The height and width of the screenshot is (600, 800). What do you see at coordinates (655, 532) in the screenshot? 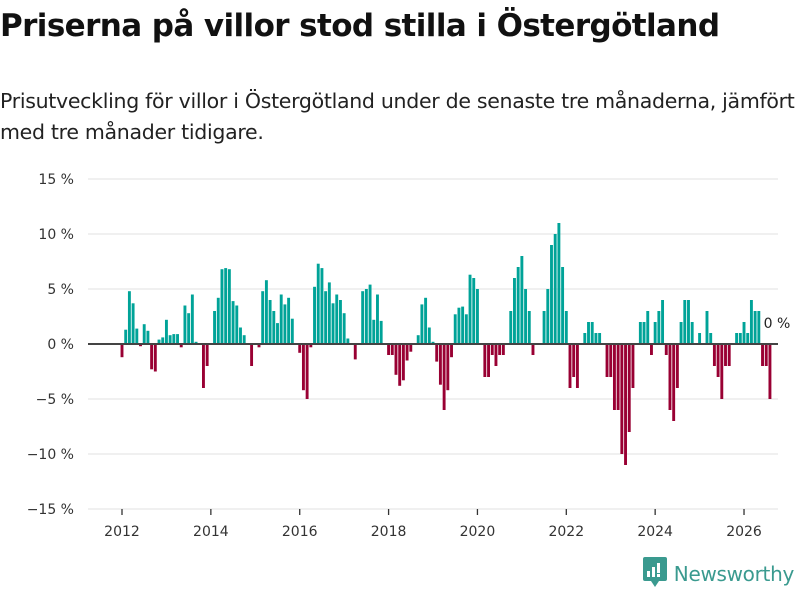
I see `x-tick-label: 2024` at bounding box center [655, 532].